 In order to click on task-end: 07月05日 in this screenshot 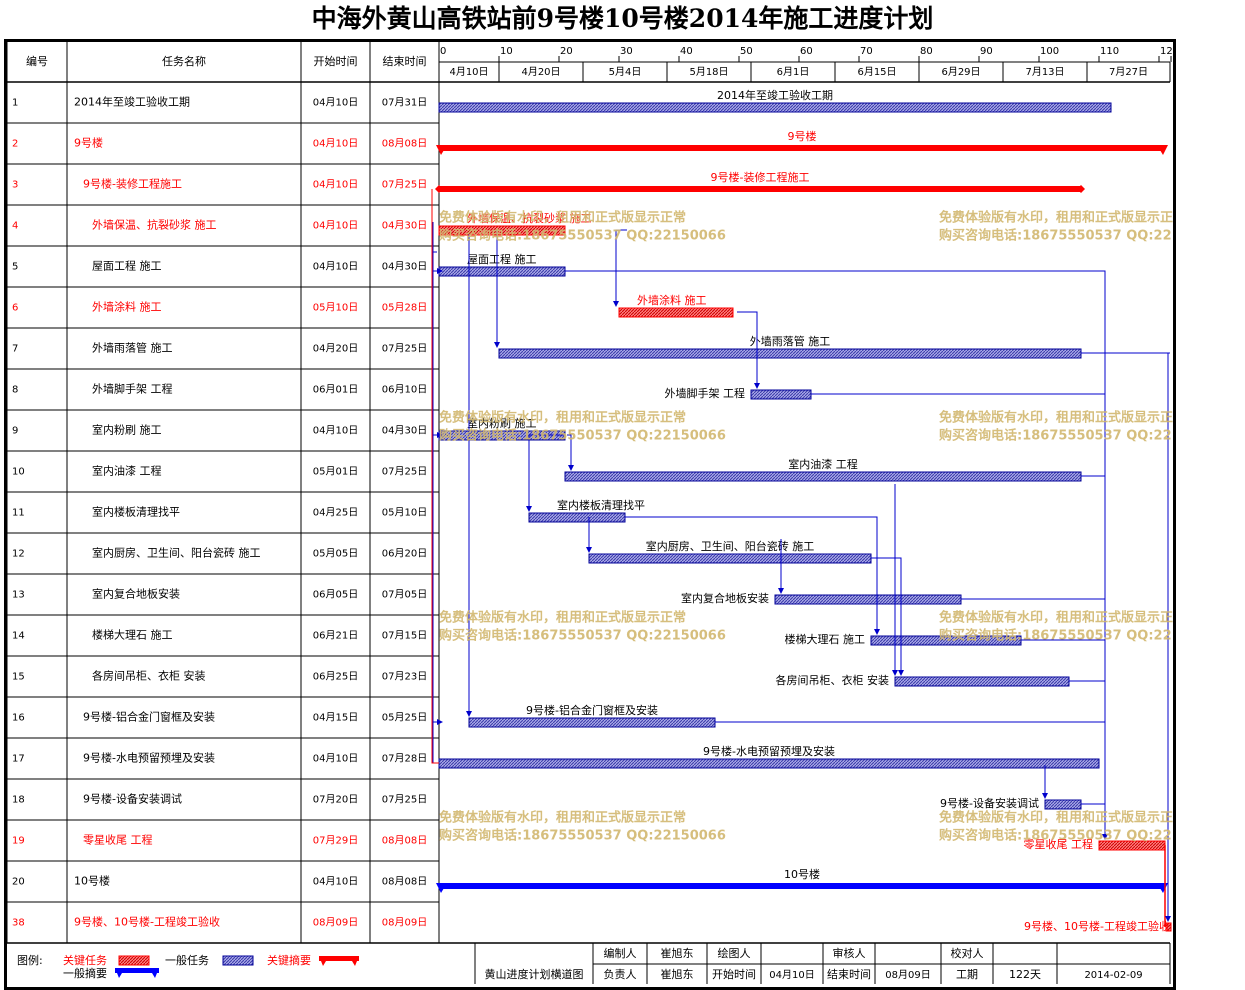, I will do `click(404, 595)`.